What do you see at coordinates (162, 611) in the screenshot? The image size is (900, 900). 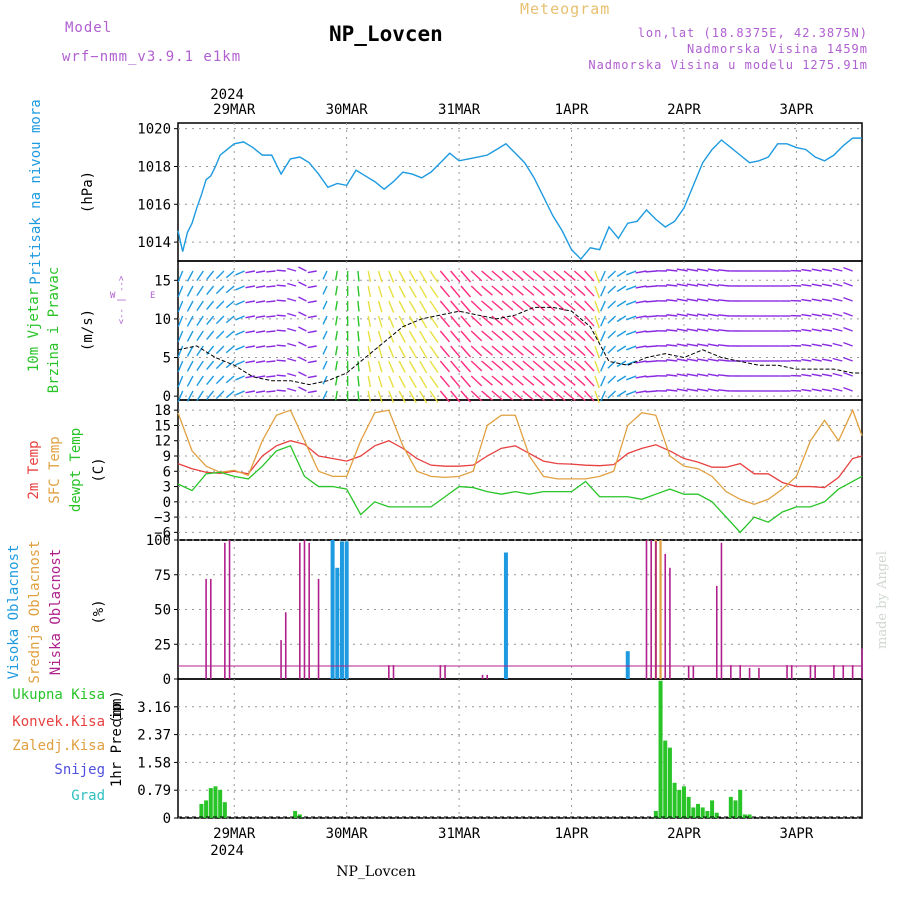 I see `clouds-ytick-label: 50` at bounding box center [162, 611].